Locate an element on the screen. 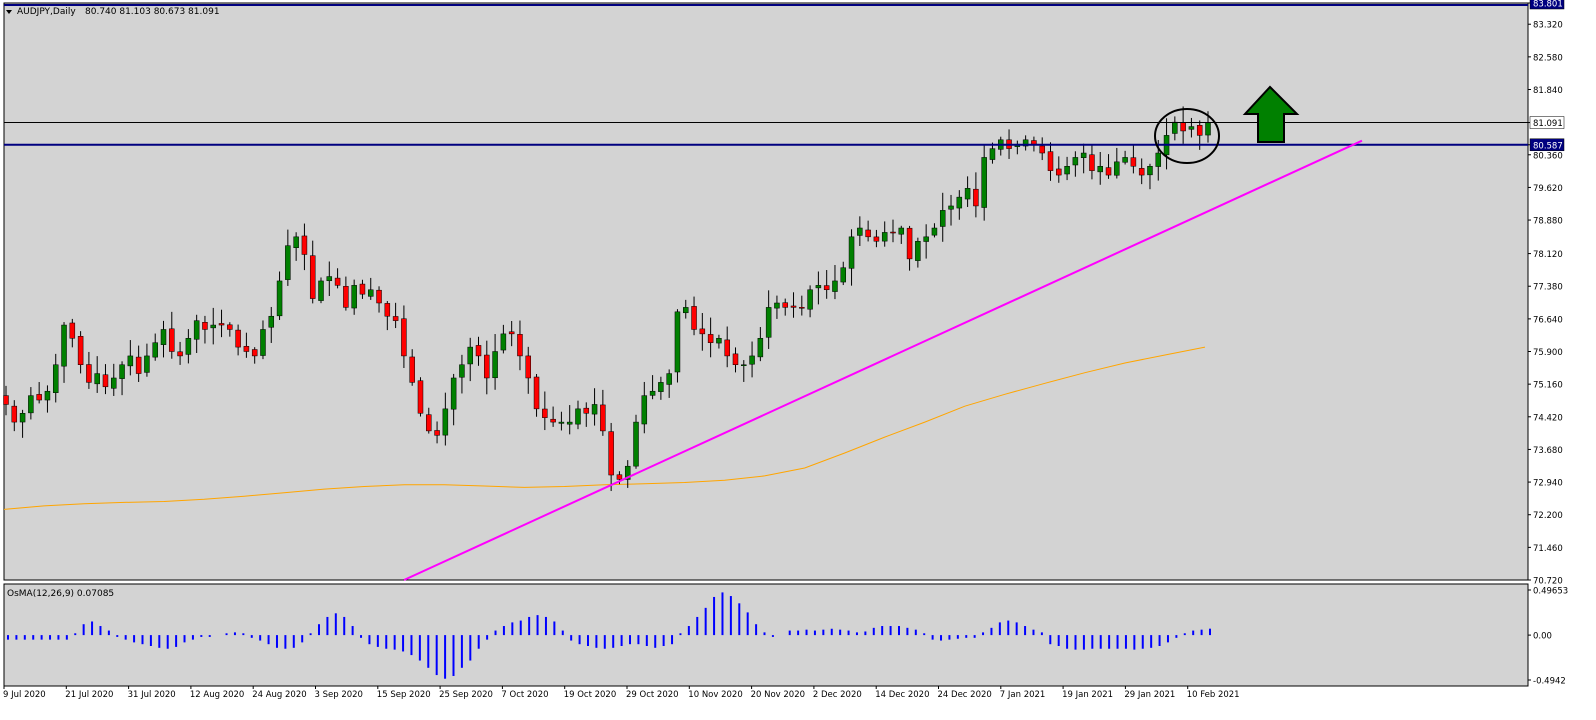 This screenshot has height=720, width=1596. triangle-down-icon is located at coordinates (9, 12).